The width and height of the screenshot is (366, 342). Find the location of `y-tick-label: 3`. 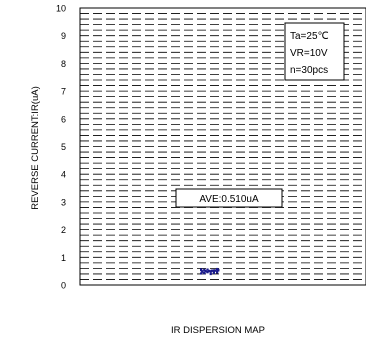

y-tick-label: 3 is located at coordinates (63, 202).